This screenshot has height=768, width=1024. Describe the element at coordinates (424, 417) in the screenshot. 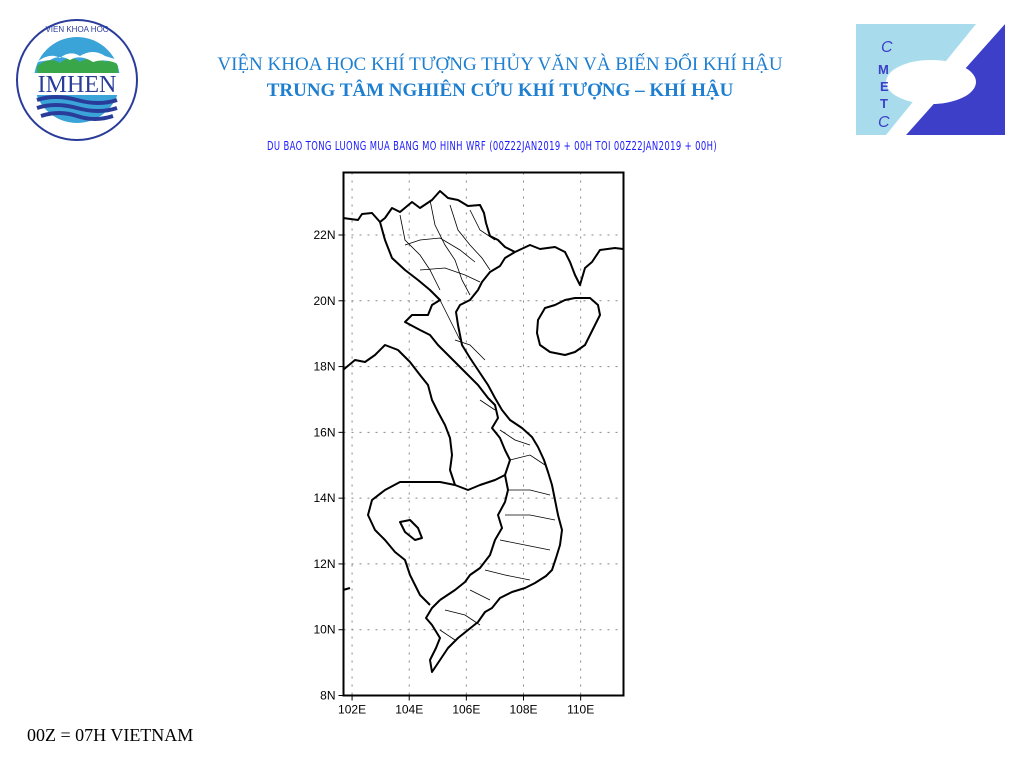

I see `laos-thailand-border` at that location.